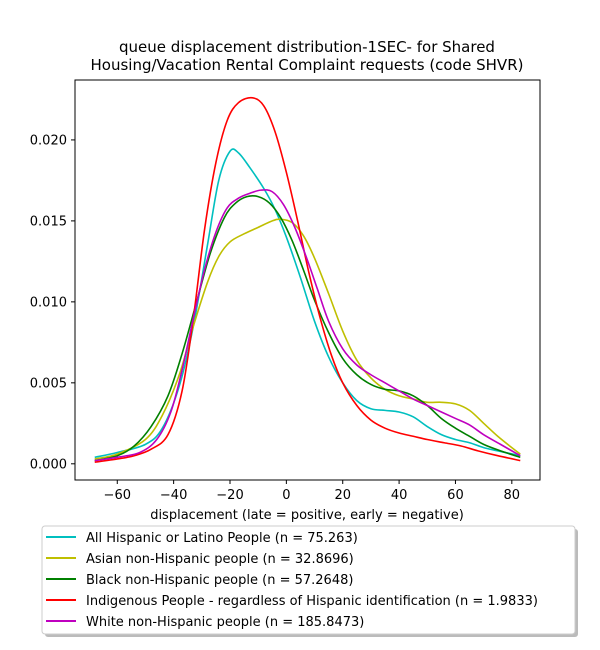 The image size is (600, 650). I want to click on x-tick-label: −40, so click(173, 495).